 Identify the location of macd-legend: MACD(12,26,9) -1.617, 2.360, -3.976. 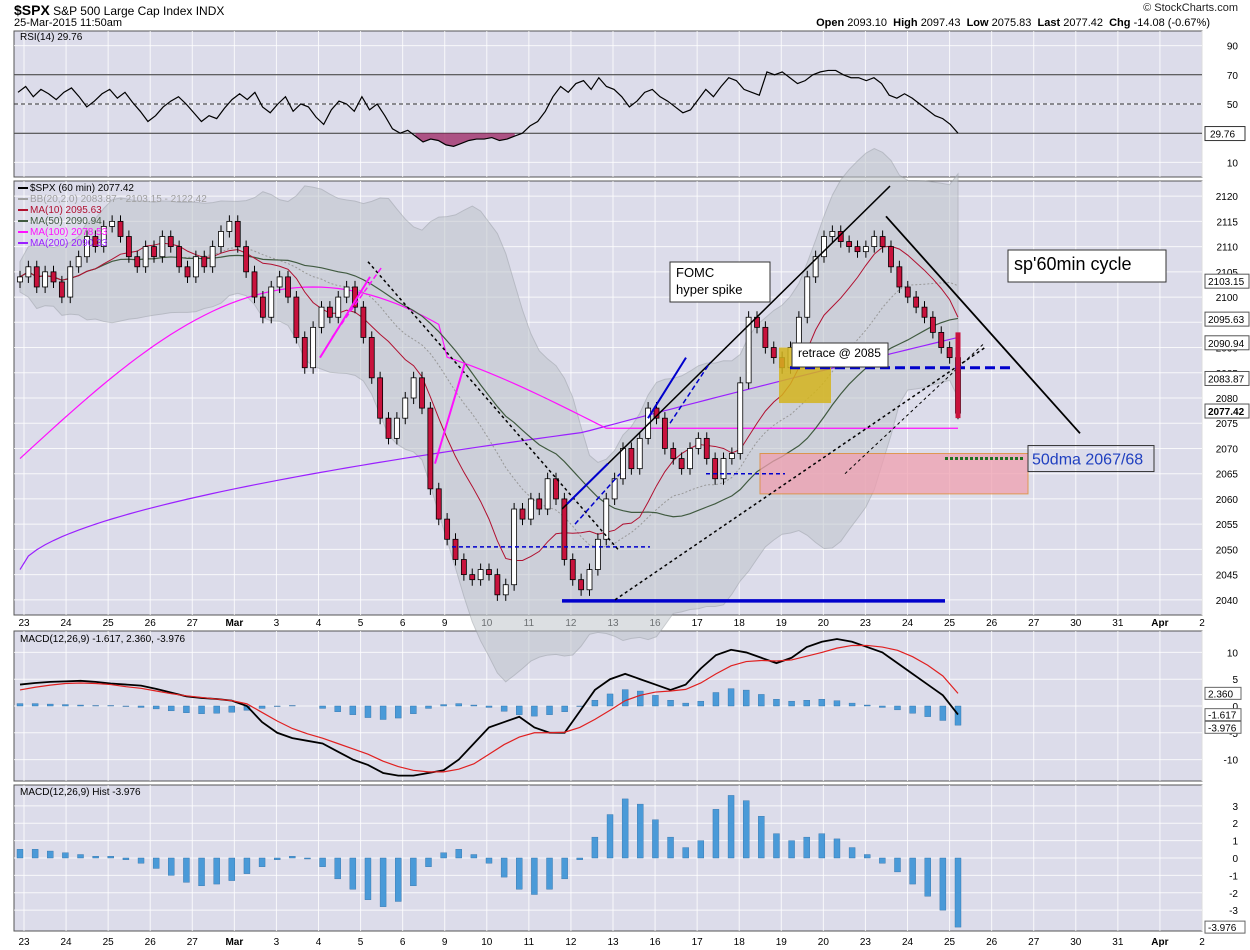
(103, 639).